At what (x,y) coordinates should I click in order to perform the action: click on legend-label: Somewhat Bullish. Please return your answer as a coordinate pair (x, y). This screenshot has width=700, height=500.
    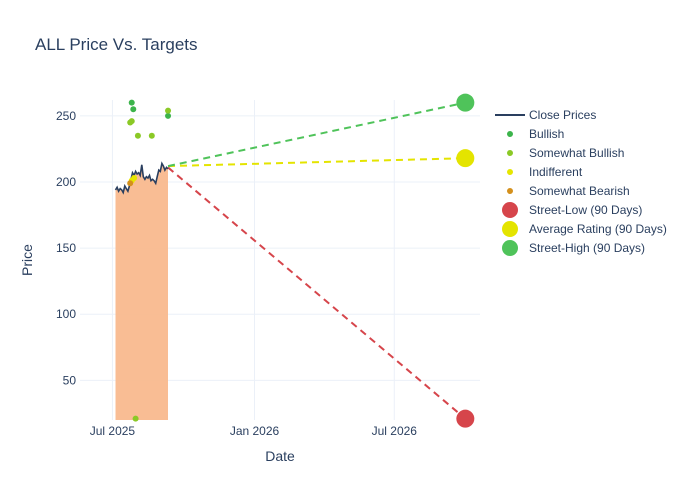
    Looking at the image, I should click on (576, 153).